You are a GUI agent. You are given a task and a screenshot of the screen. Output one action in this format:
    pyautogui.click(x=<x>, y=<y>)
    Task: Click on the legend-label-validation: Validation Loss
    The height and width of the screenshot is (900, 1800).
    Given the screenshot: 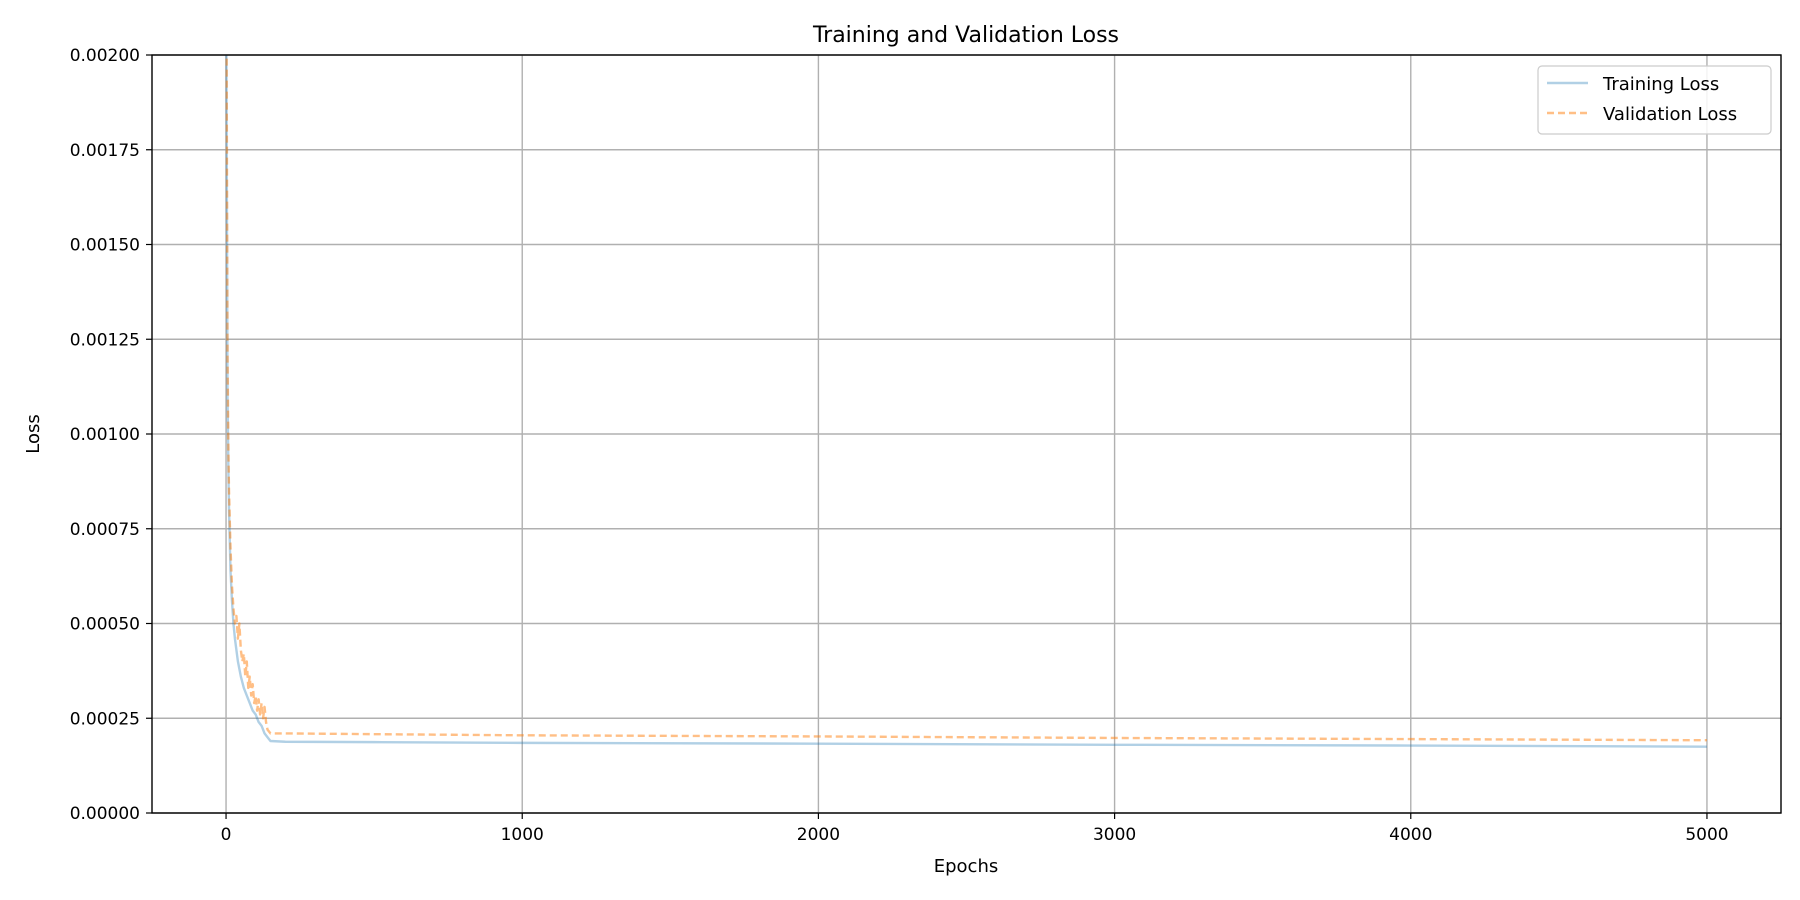 What is the action you would take?
    pyautogui.click(x=1670, y=114)
    